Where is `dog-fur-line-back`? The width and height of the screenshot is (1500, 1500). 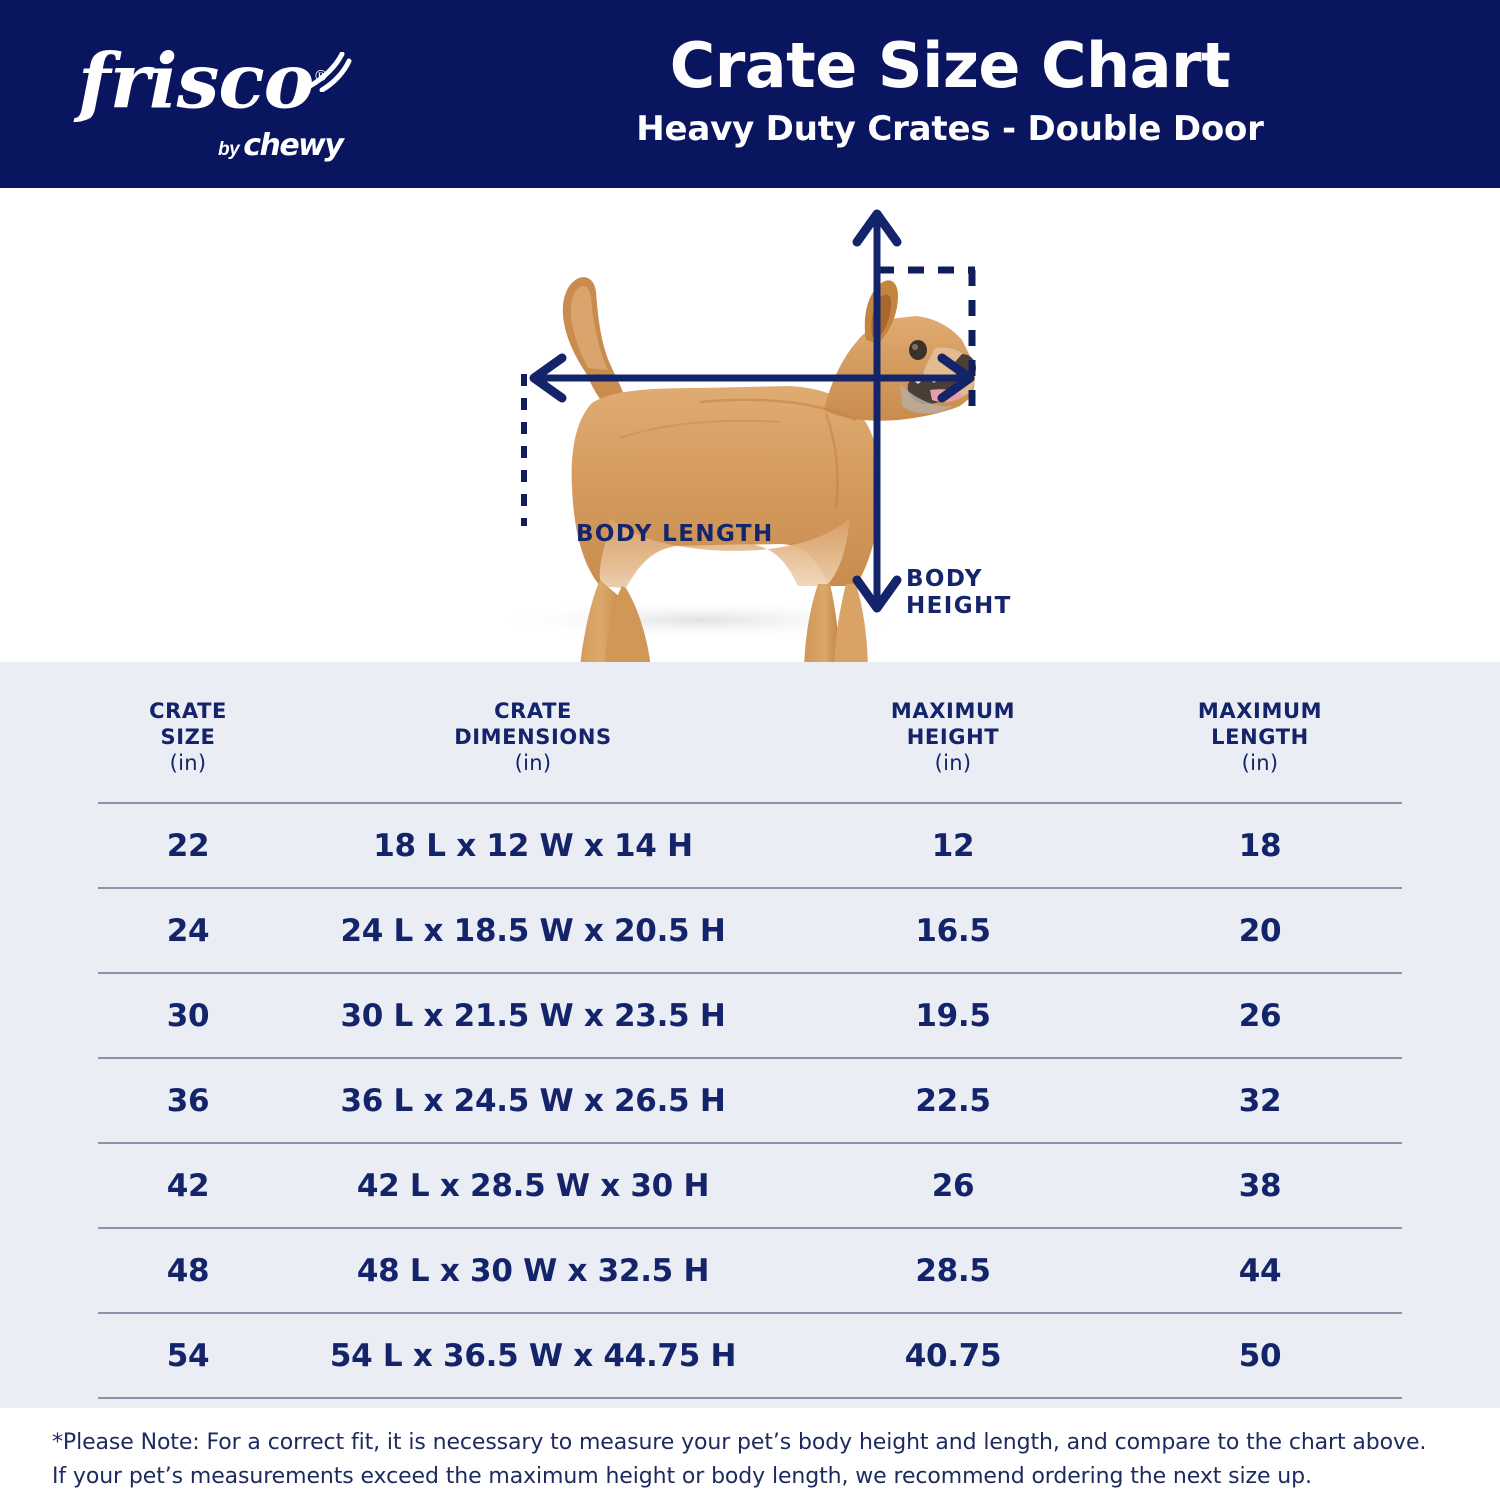
dog-fur-line-back is located at coordinates (778, 410).